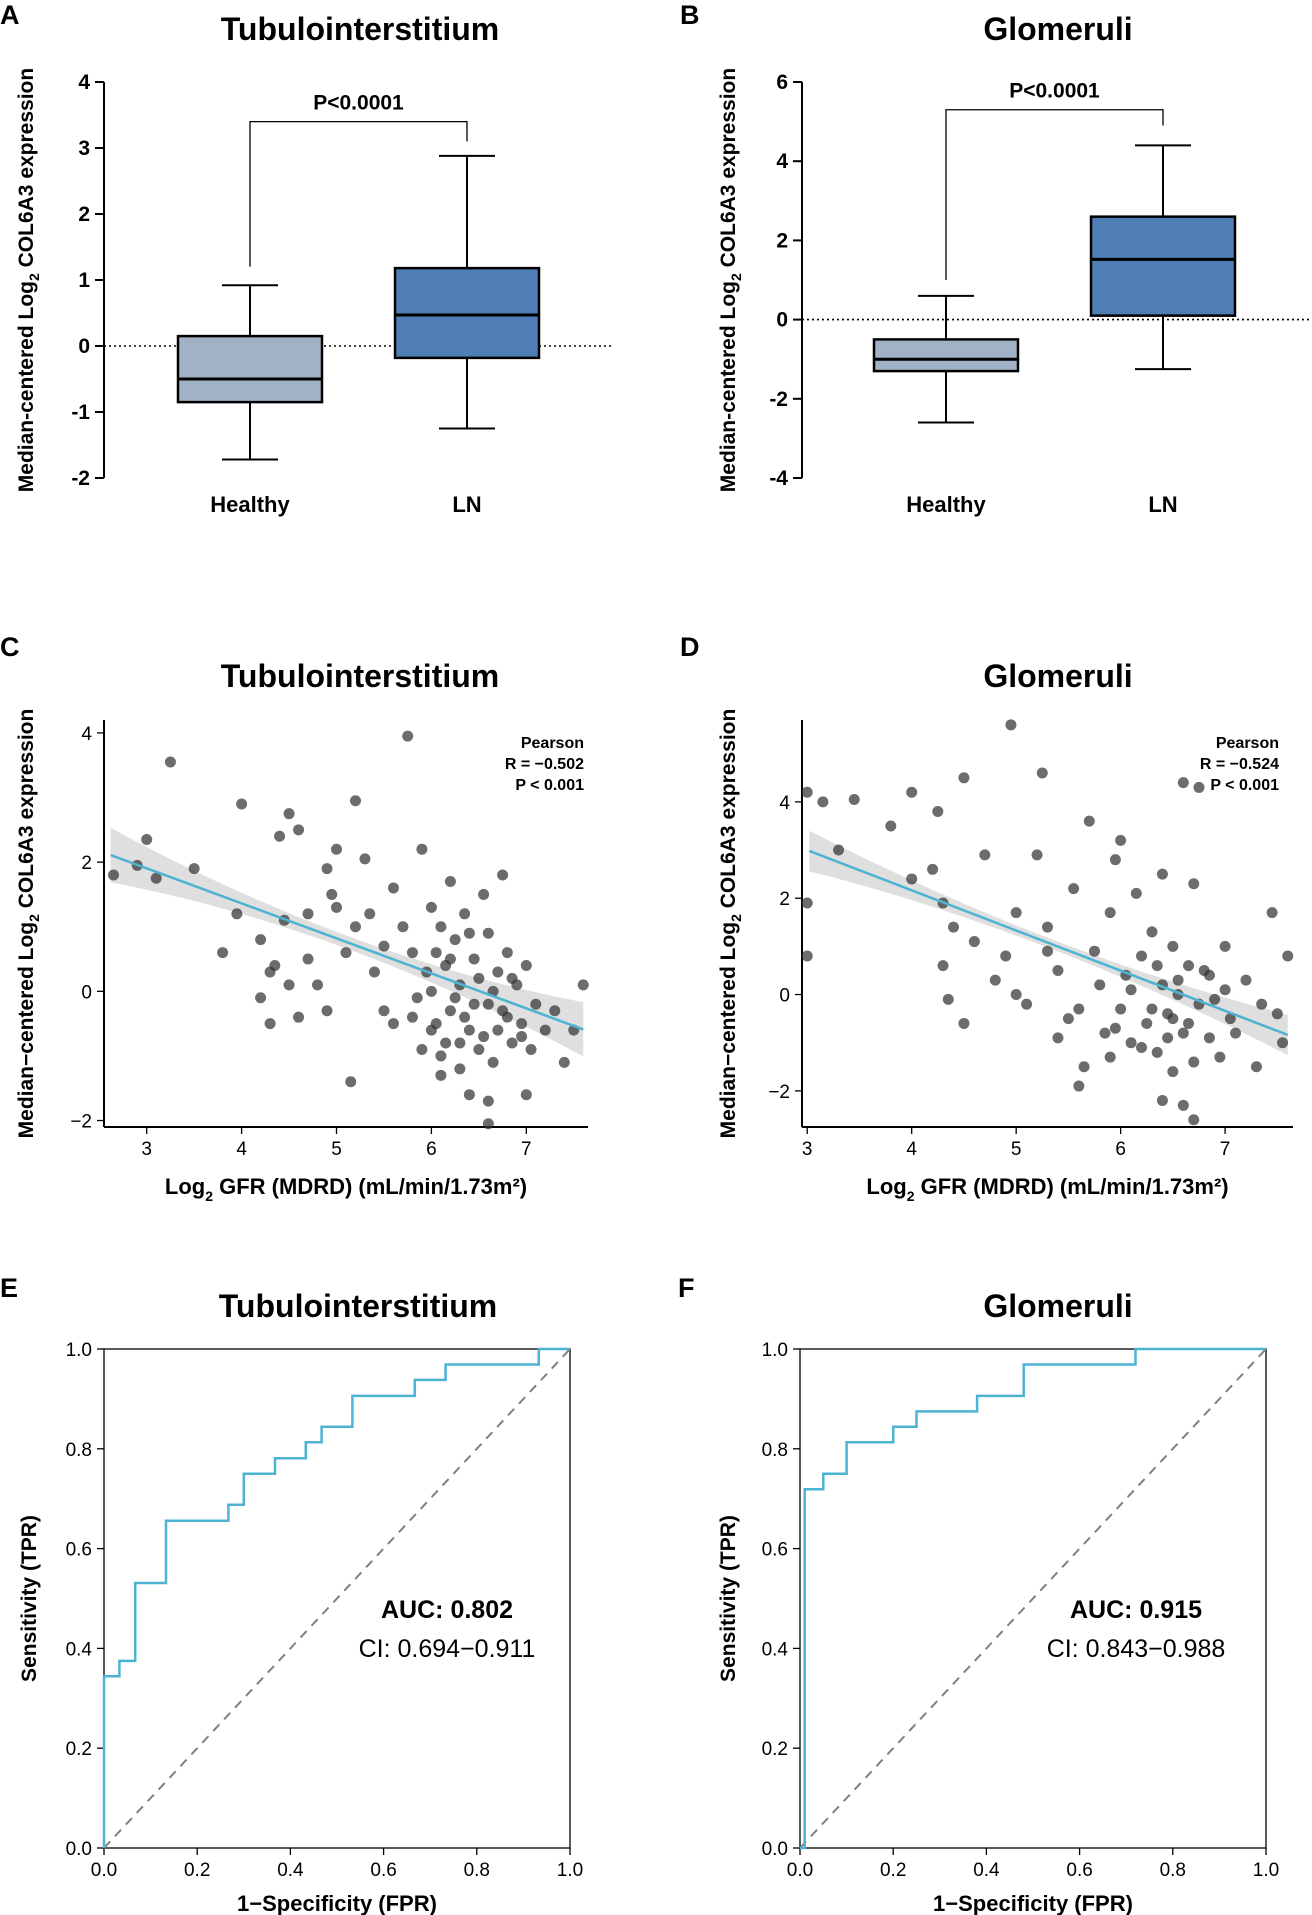 The width and height of the screenshot is (1312, 1915). What do you see at coordinates (1057, 676) in the screenshot?
I see `chart-title: Glomeruli` at bounding box center [1057, 676].